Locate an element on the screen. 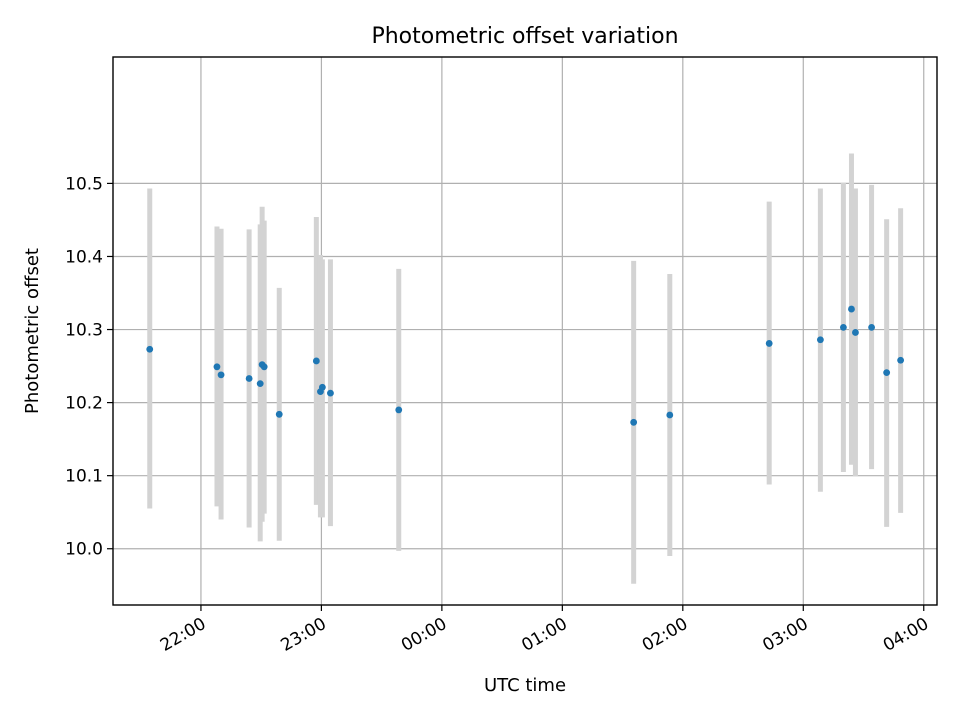  y-axis-label: Photometric offset is located at coordinates (32, 331).